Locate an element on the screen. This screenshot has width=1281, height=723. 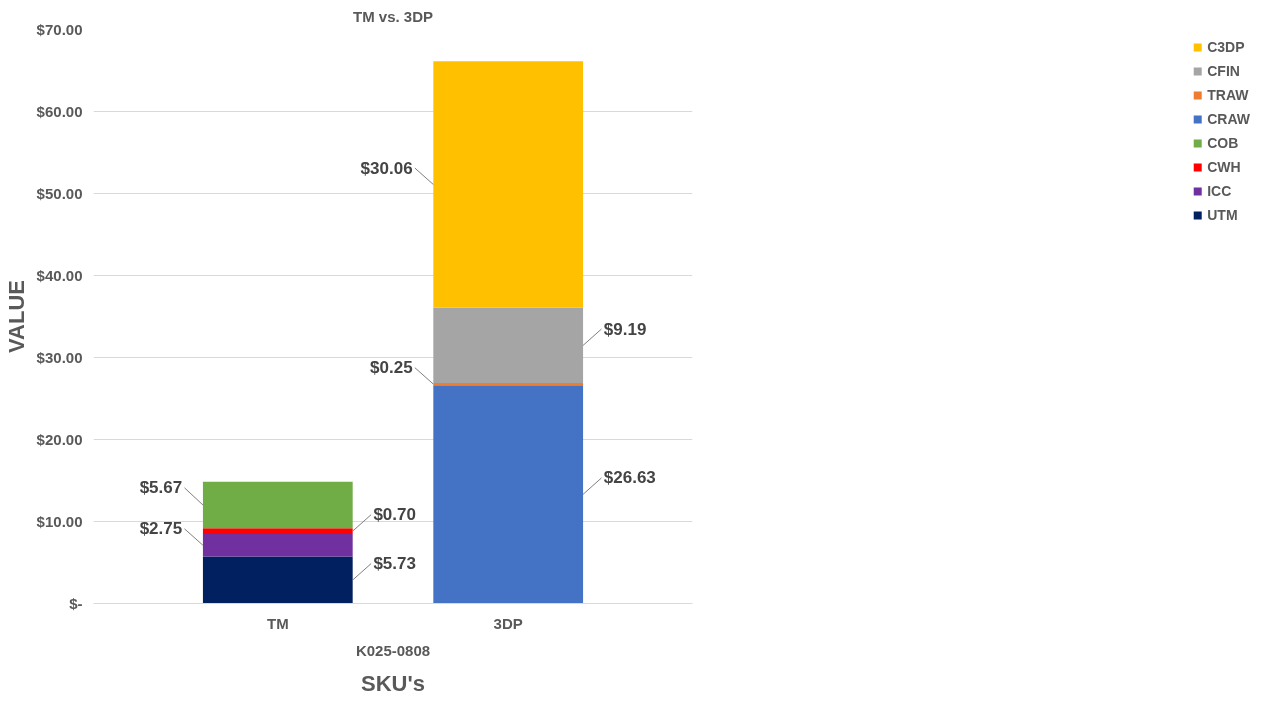
legend-label: CRAW is located at coordinates (1228, 119).